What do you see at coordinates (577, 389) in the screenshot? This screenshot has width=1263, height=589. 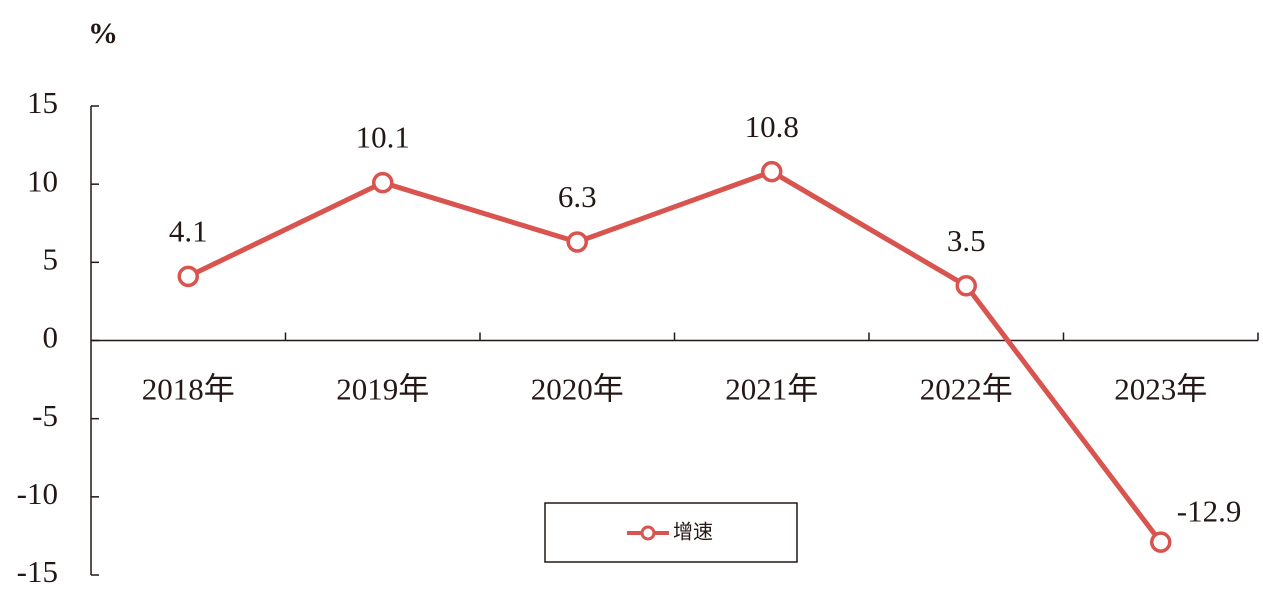 I see `x-tick-label: 2020年` at bounding box center [577, 389].